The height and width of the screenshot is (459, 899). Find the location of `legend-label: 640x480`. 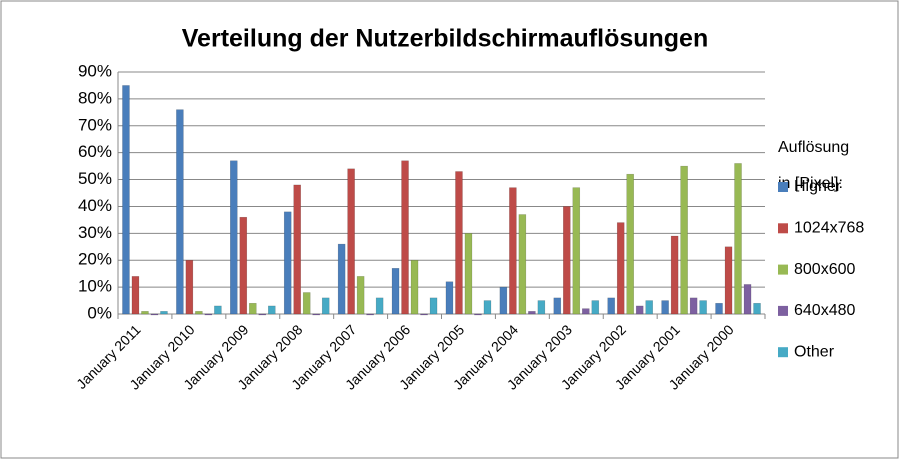

legend-label: 640x480 is located at coordinates (824, 310).